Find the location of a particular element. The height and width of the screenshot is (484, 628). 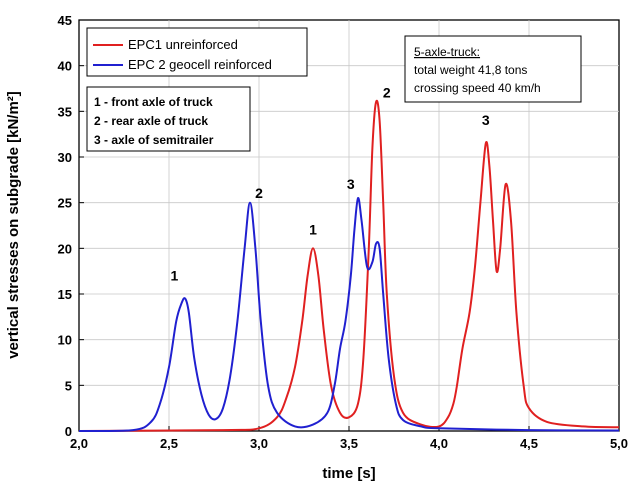

y-tick-label: 35 is located at coordinates (65, 111).